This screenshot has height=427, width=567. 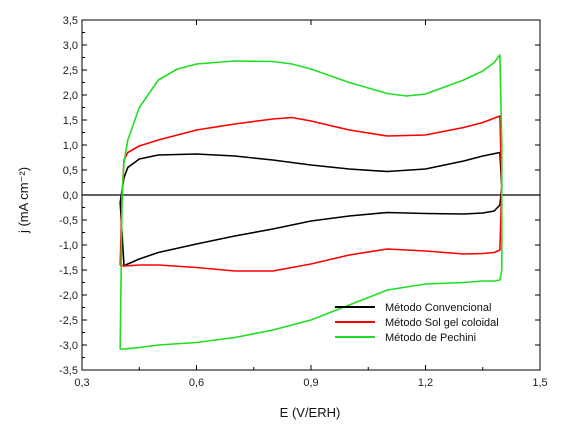 What do you see at coordinates (70, 46) in the screenshot?
I see `y-tick-label: 3,0` at bounding box center [70, 46].